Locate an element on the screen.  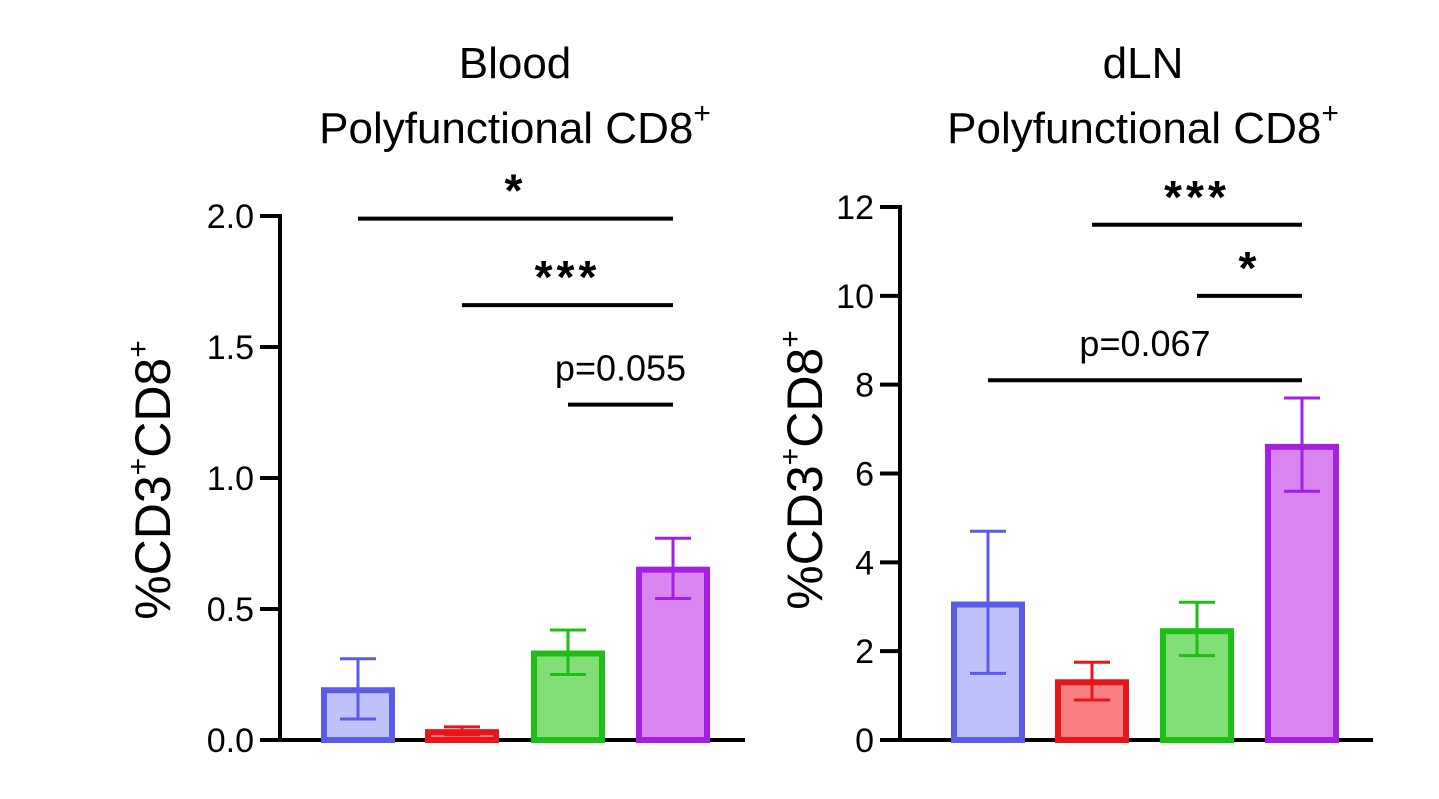
significance-label-1: * is located at coordinates (516, 191).